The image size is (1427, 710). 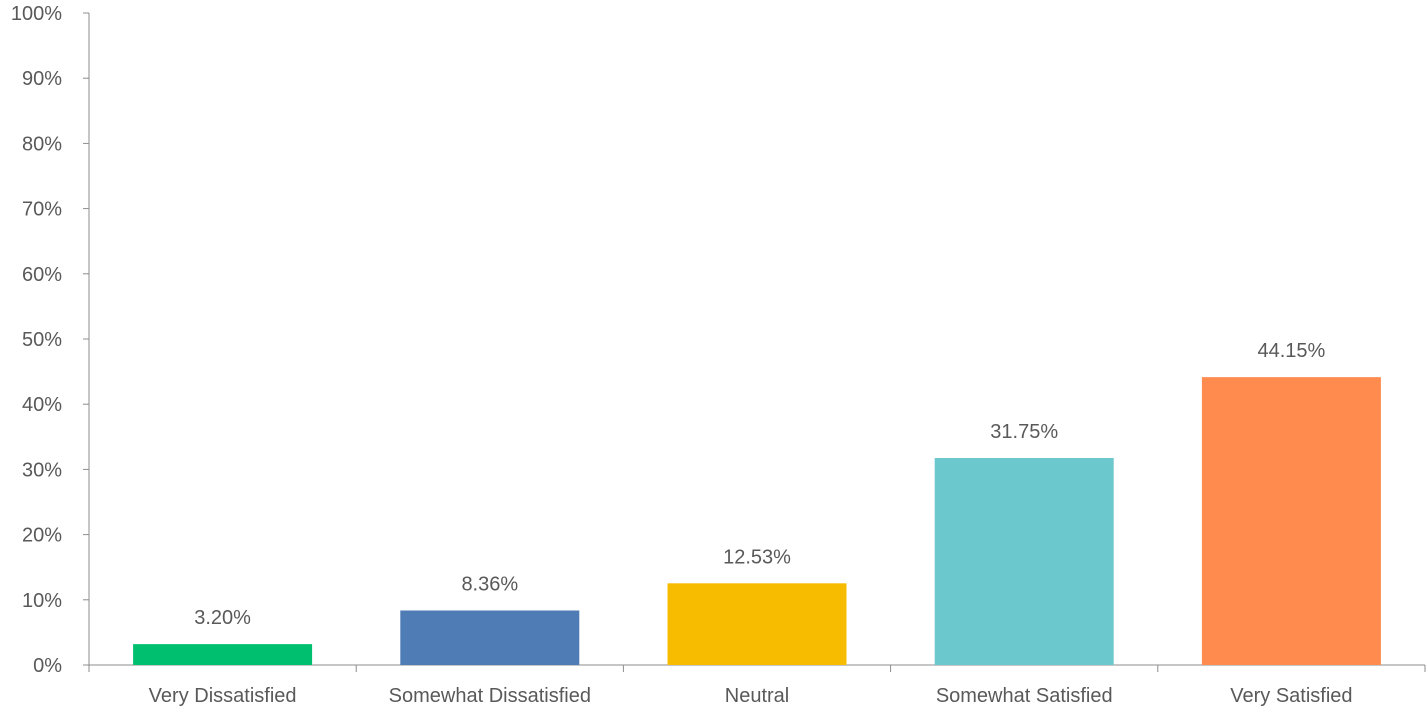 What do you see at coordinates (757, 557) in the screenshot?
I see `data-label: 12.53%` at bounding box center [757, 557].